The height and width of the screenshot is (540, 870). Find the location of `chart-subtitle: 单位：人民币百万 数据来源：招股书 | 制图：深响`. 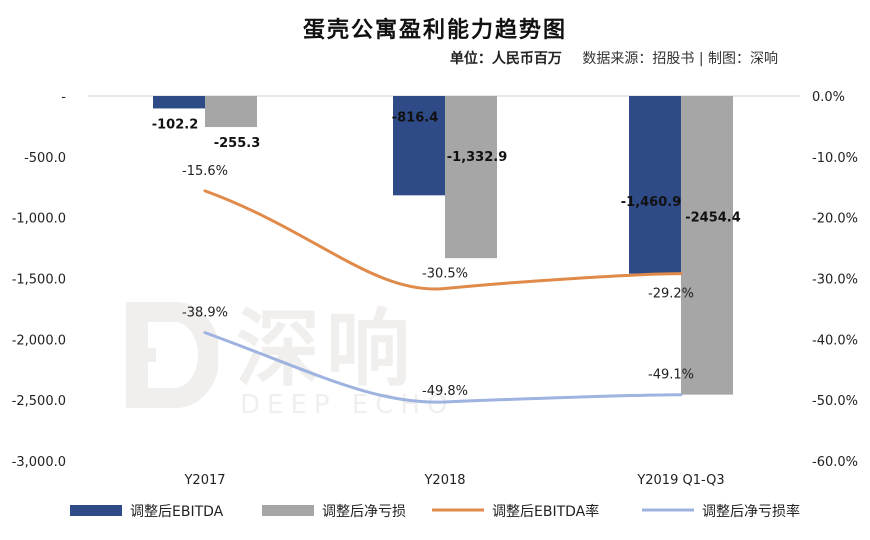

chart-subtitle: 单位：人民币百万 数据来源：招股书 | 制图：深响 is located at coordinates (614, 58).